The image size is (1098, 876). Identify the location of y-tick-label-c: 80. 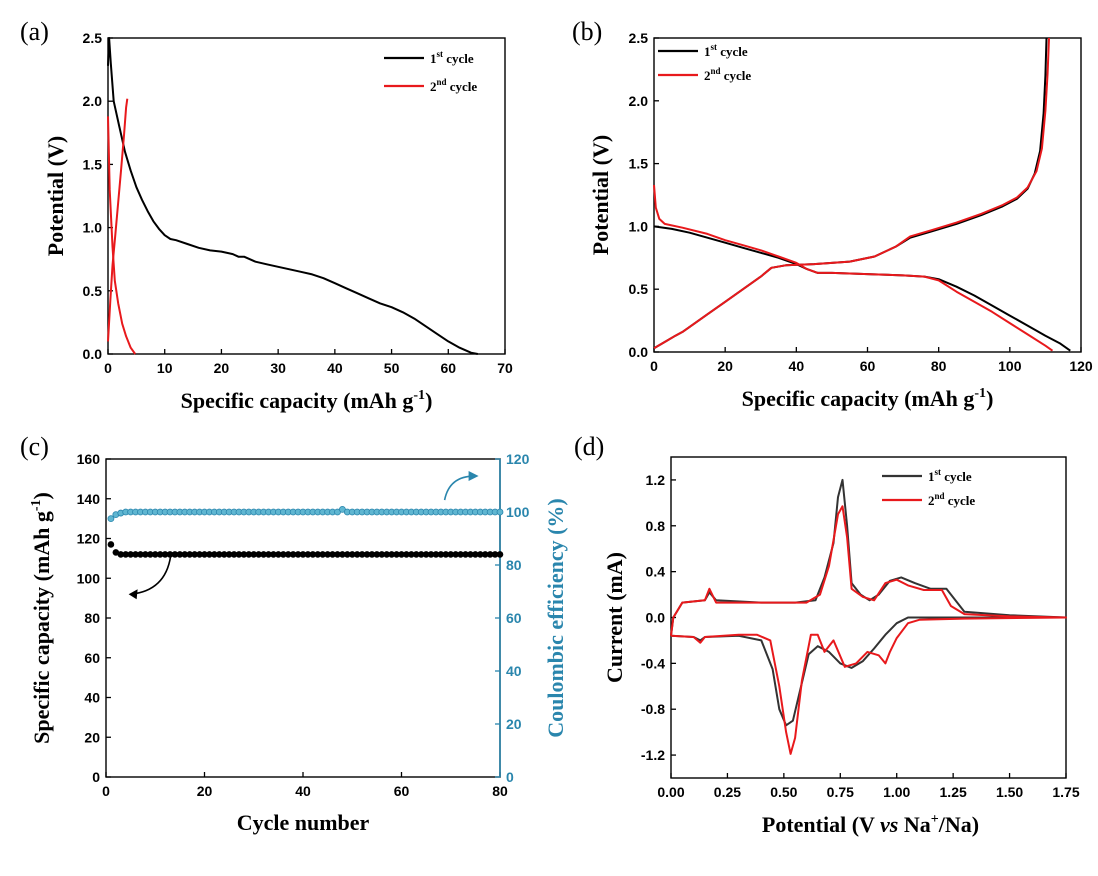
(92, 618).